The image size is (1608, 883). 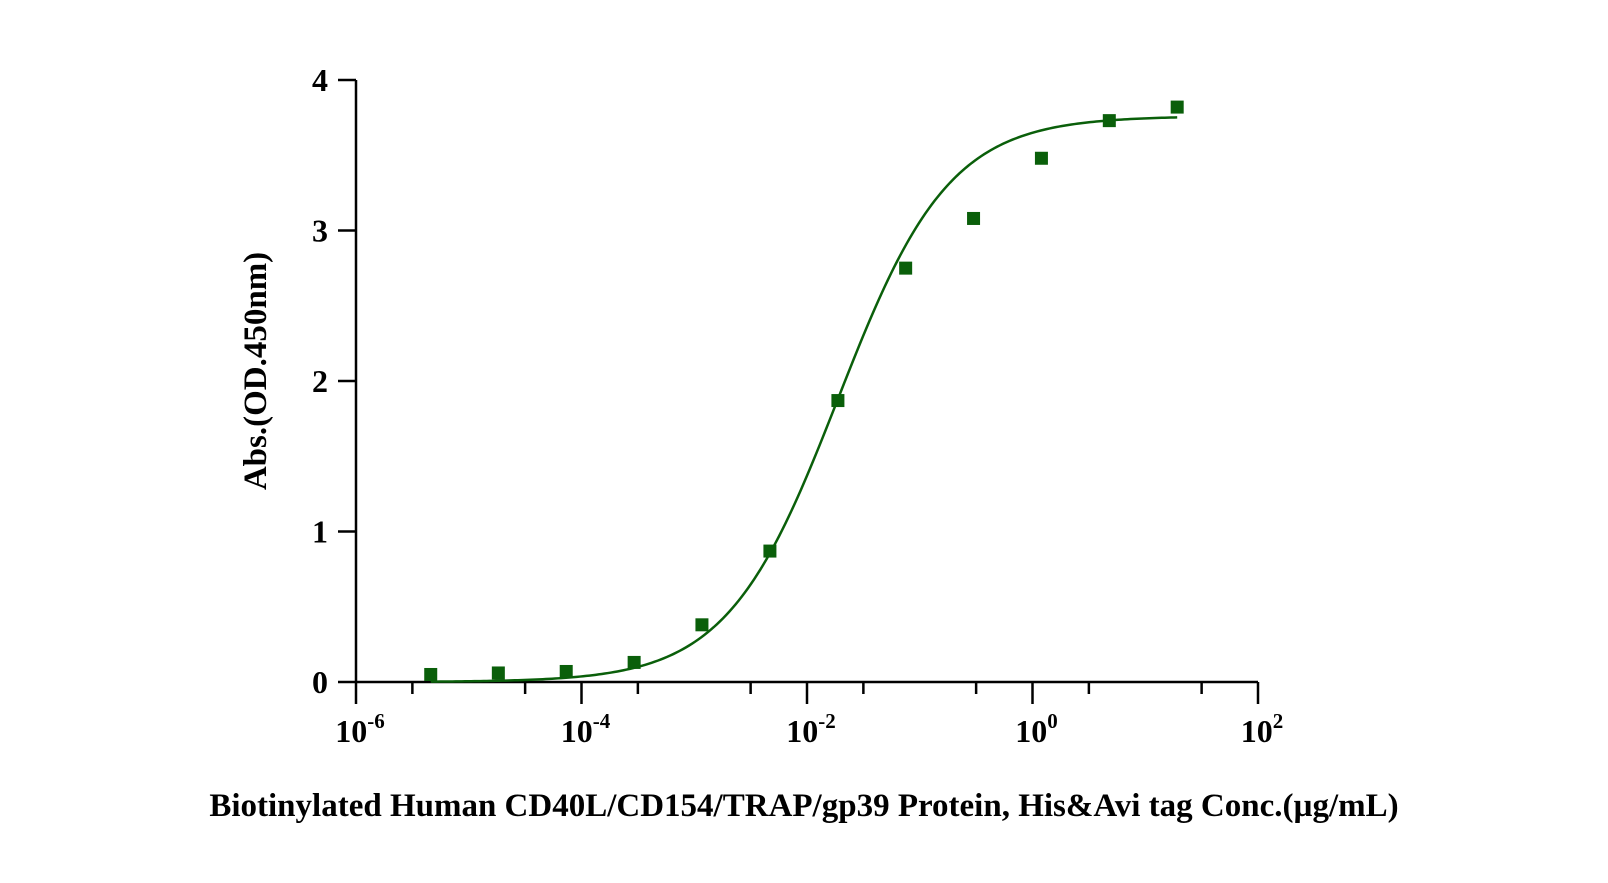 What do you see at coordinates (320, 532) in the screenshot?
I see `y-tick-label: 1` at bounding box center [320, 532].